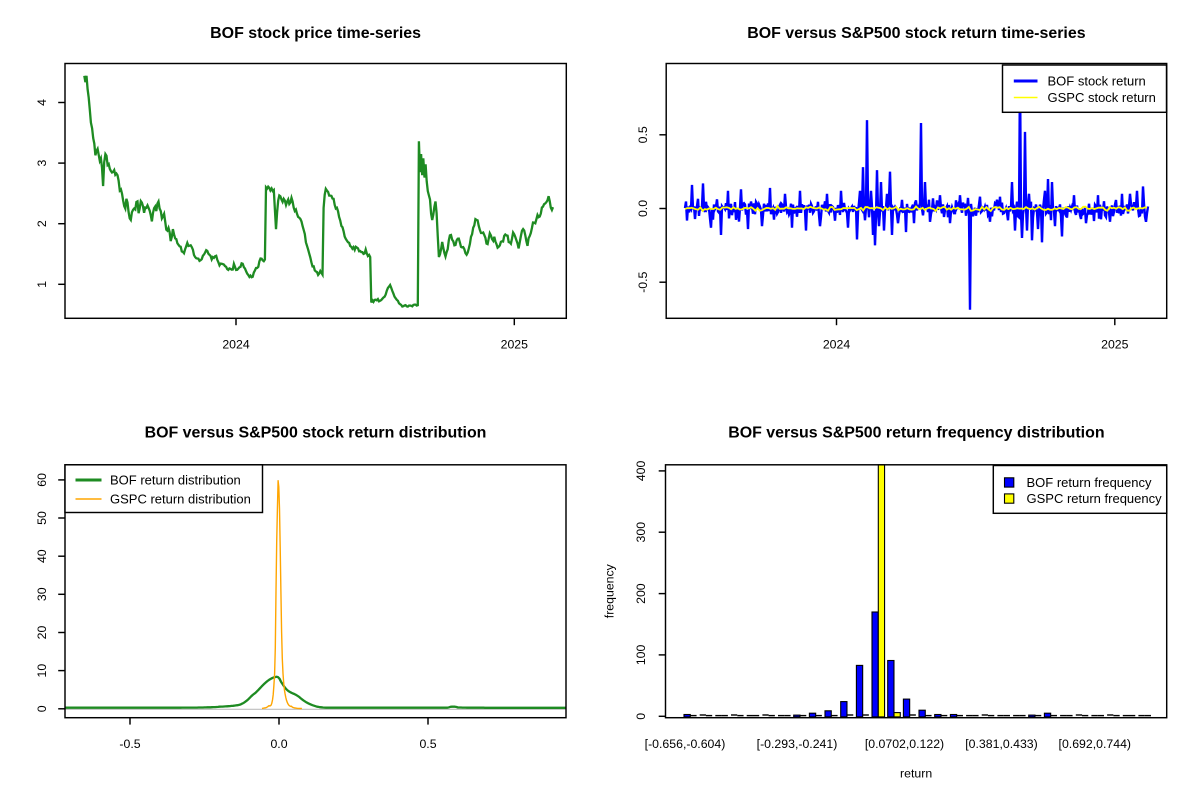  I want to click on svg-text: 400, so click(641, 470).